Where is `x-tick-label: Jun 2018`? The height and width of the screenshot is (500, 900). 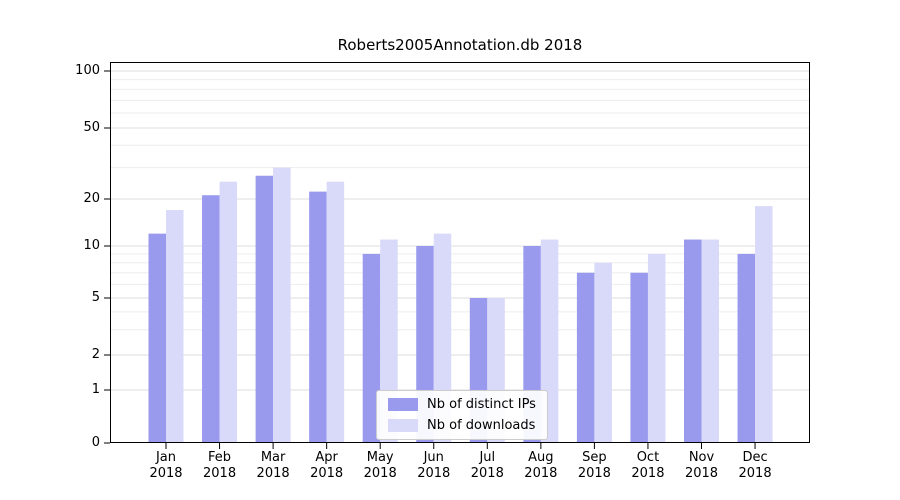 x-tick-label: Jun 2018 is located at coordinates (434, 465).